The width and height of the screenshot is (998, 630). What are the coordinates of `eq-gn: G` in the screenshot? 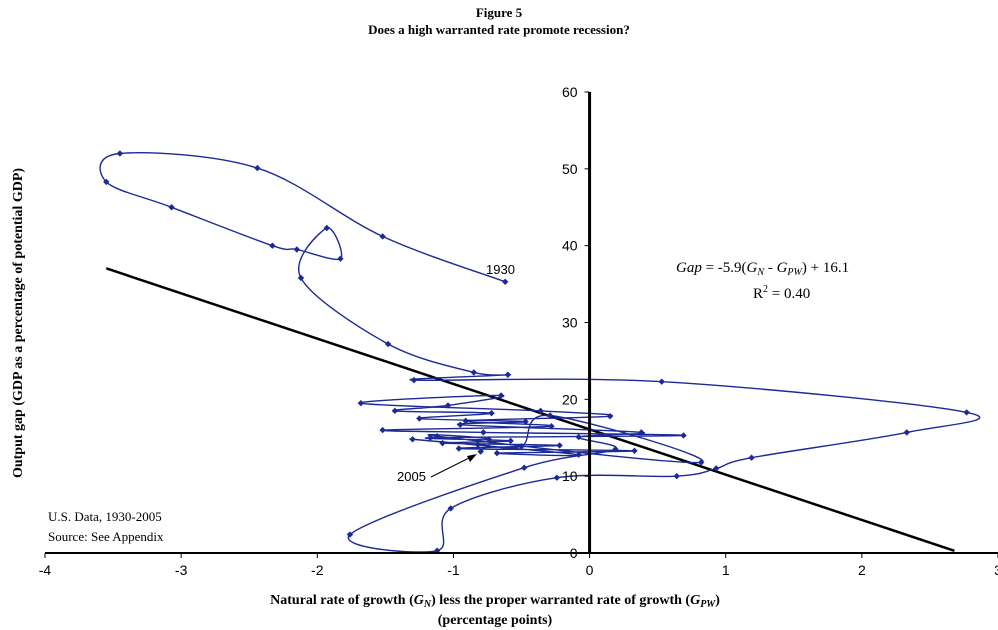 It's located at (752, 268).